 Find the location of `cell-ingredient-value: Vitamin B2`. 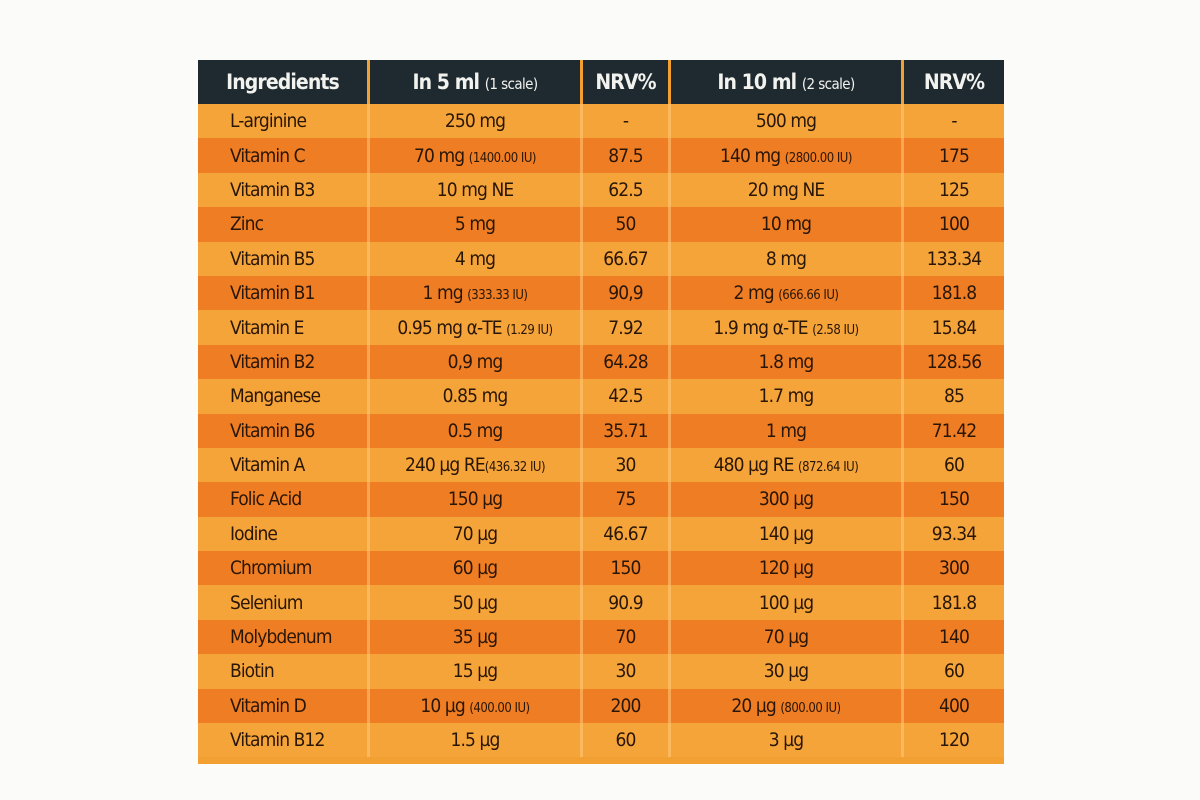

cell-ingredient-value: Vitamin B2 is located at coordinates (272, 361).